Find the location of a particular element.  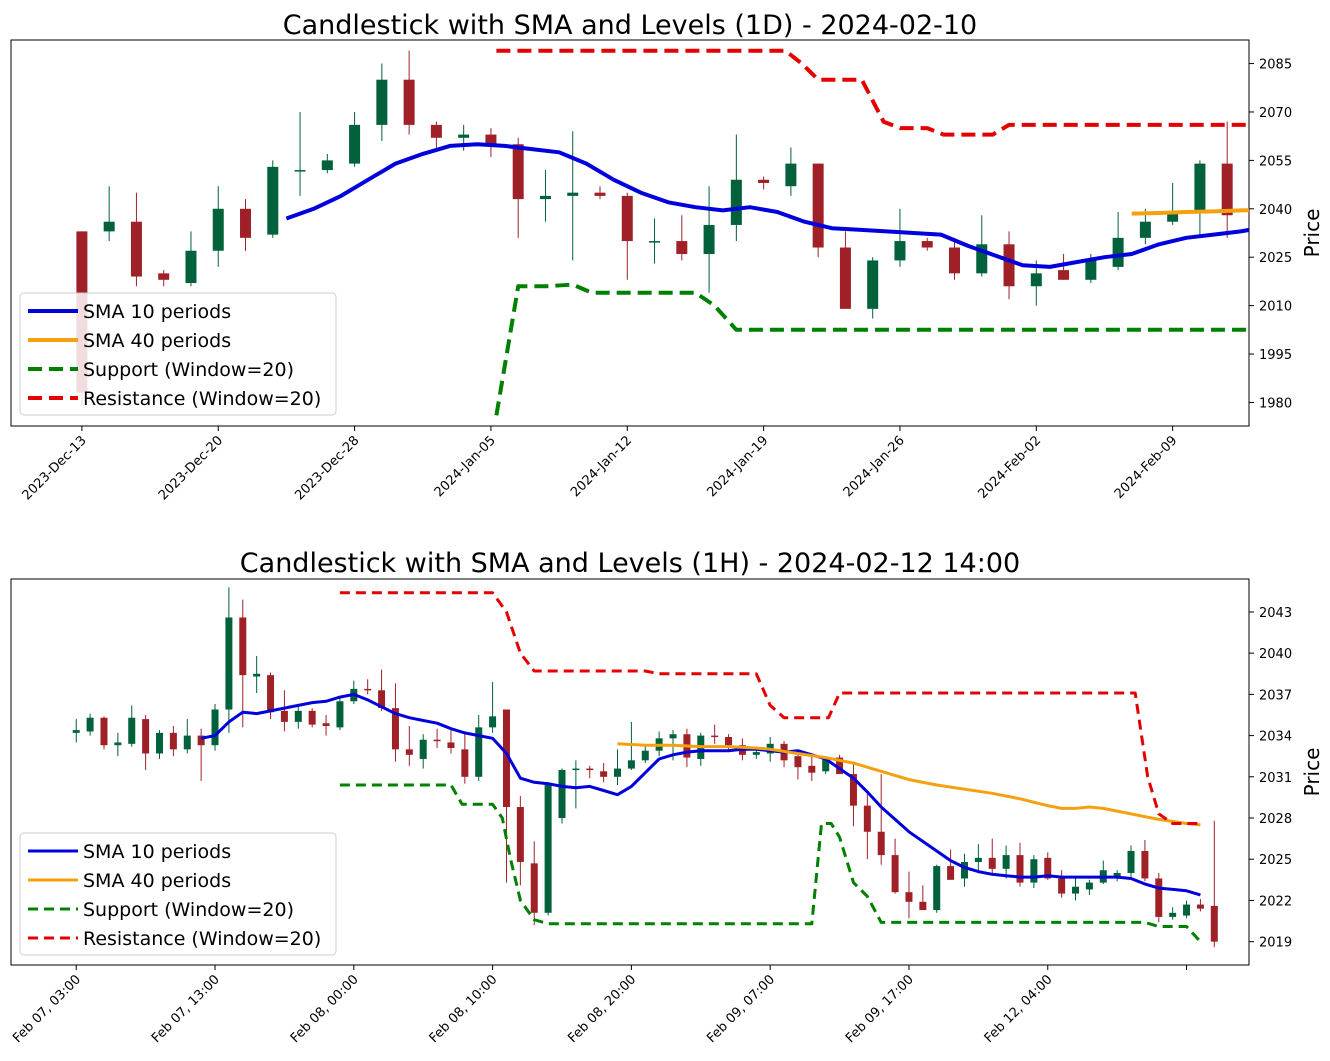

y-tick-label: 2070 is located at coordinates (1275, 113).